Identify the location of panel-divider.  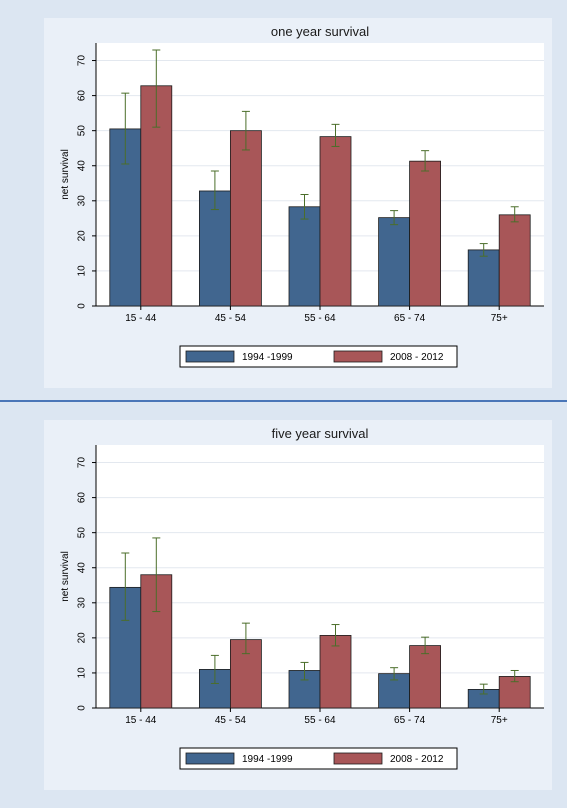
(283, 401).